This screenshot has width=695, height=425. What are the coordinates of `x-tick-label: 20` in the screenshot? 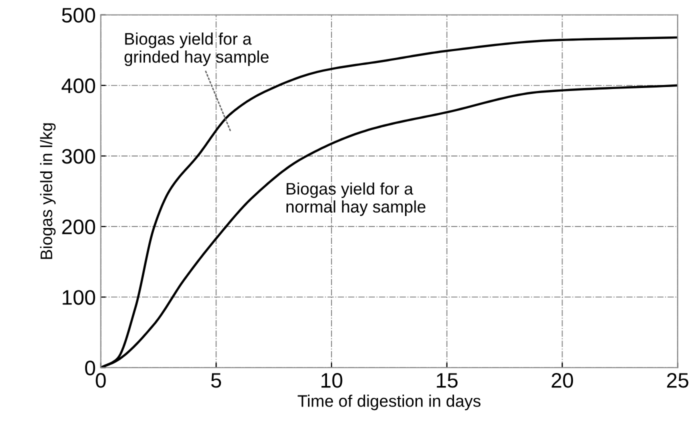 It's located at (563, 380).